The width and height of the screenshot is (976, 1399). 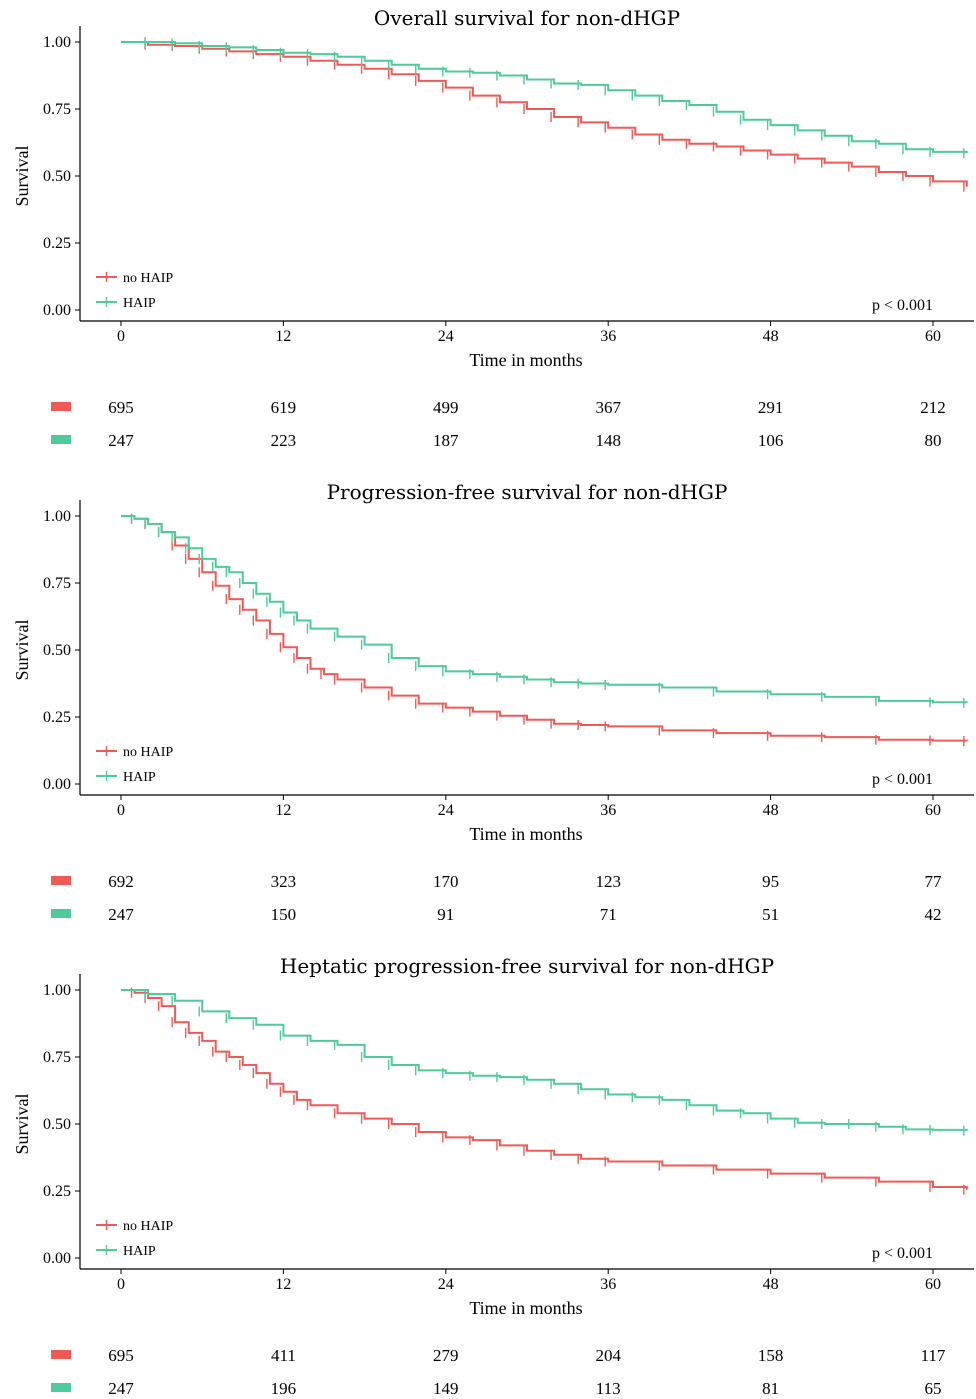 I want to click on risk-table-count: 411, so click(x=283, y=1355).